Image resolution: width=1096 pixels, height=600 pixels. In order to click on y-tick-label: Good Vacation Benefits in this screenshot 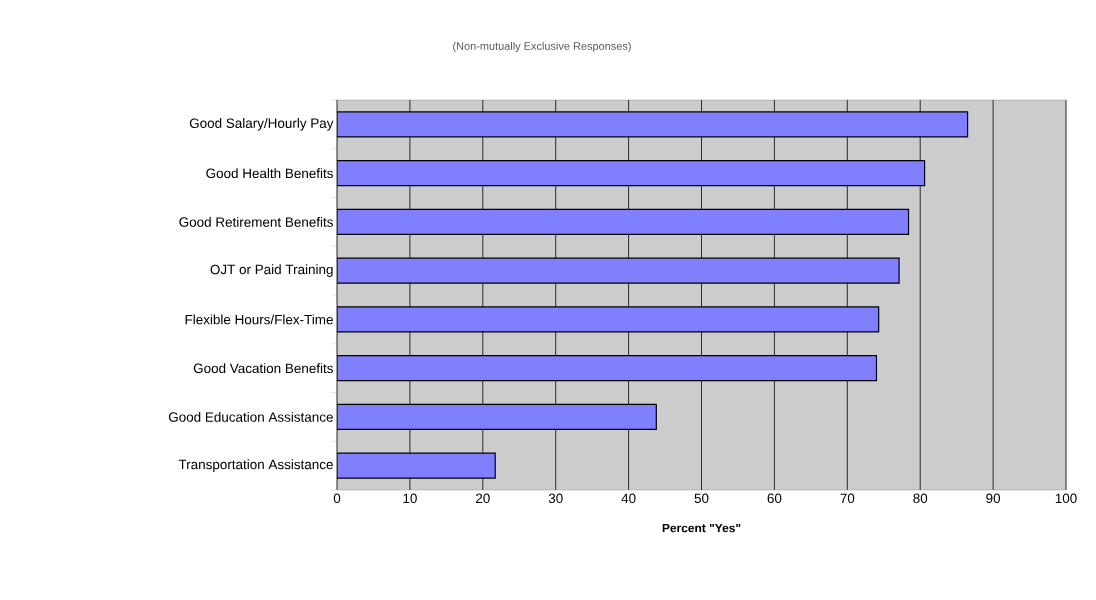, I will do `click(263, 368)`.